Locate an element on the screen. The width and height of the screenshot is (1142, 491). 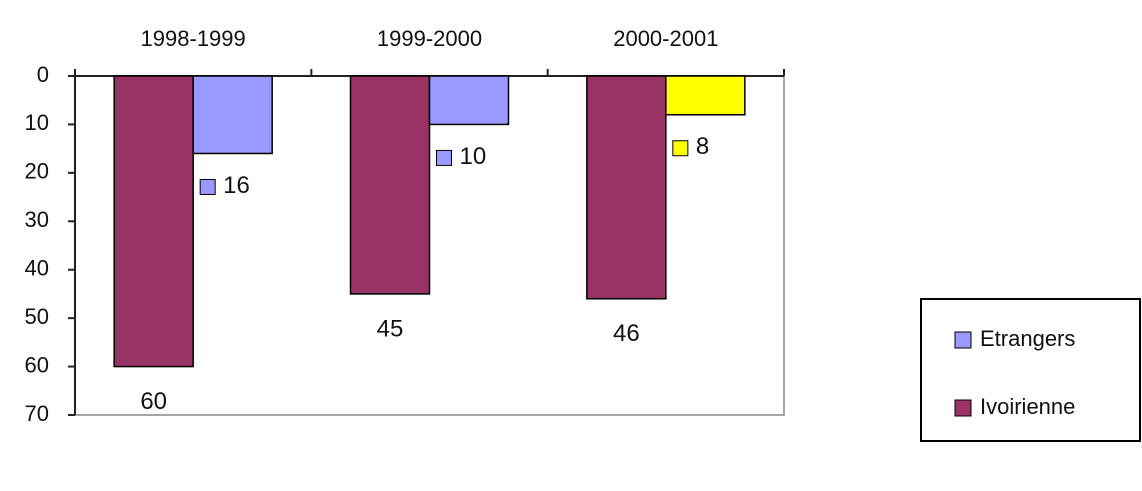
legend-swatch-etrangers is located at coordinates (963, 340).